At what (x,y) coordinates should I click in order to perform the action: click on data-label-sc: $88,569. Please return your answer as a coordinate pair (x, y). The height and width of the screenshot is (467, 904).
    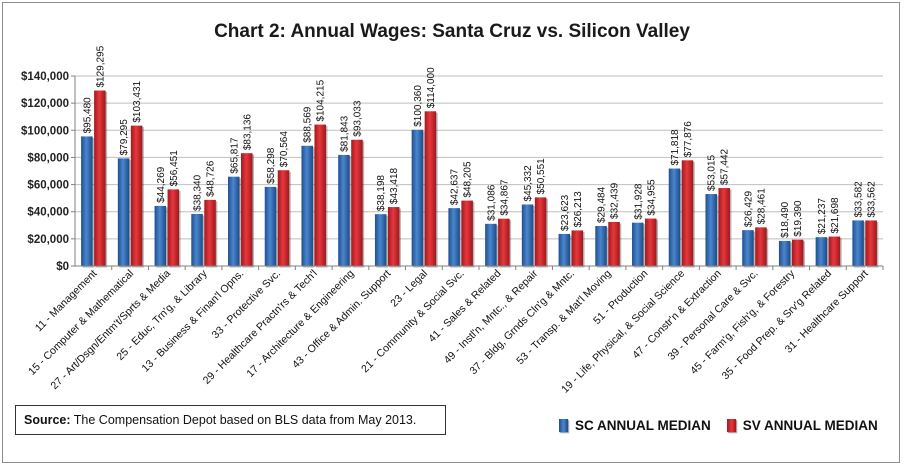
    Looking at the image, I should click on (308, 124).